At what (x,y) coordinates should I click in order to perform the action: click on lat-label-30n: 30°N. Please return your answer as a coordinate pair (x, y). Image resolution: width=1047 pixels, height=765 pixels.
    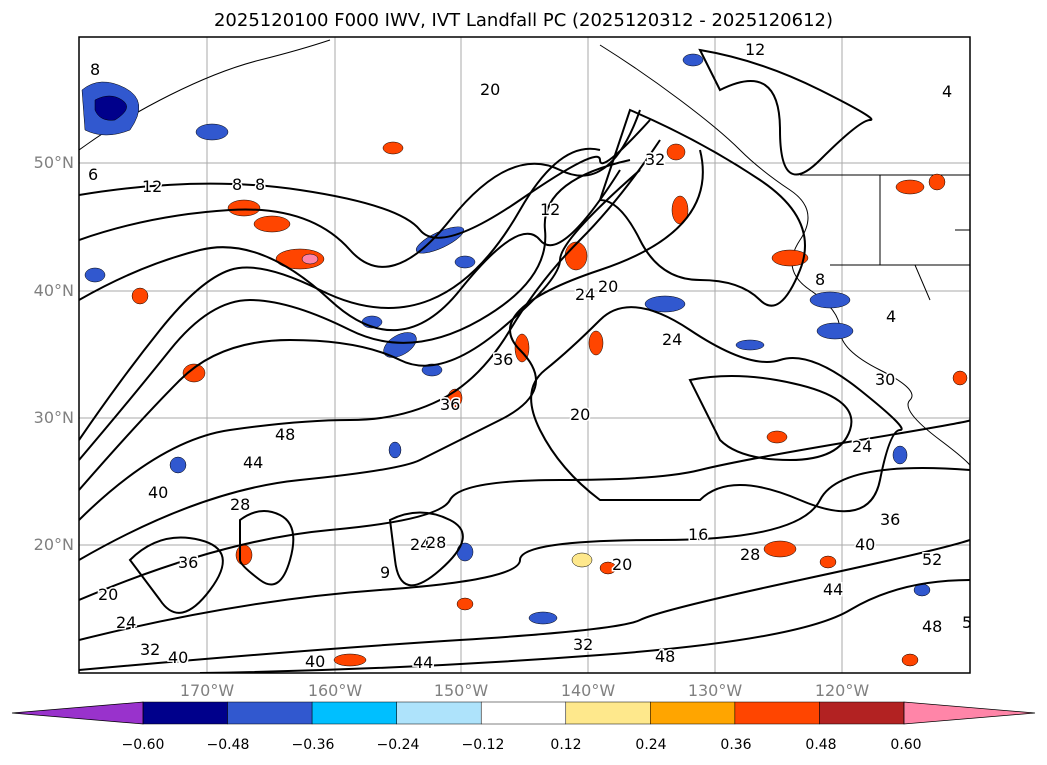
    Looking at the image, I should click on (53, 417).